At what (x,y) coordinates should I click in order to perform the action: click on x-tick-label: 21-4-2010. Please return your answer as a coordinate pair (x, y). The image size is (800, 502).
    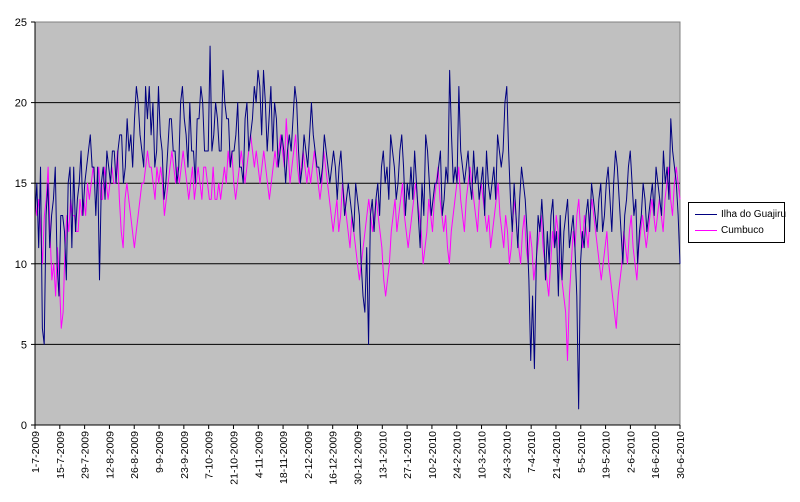
    Looking at the image, I should click on (557, 455).